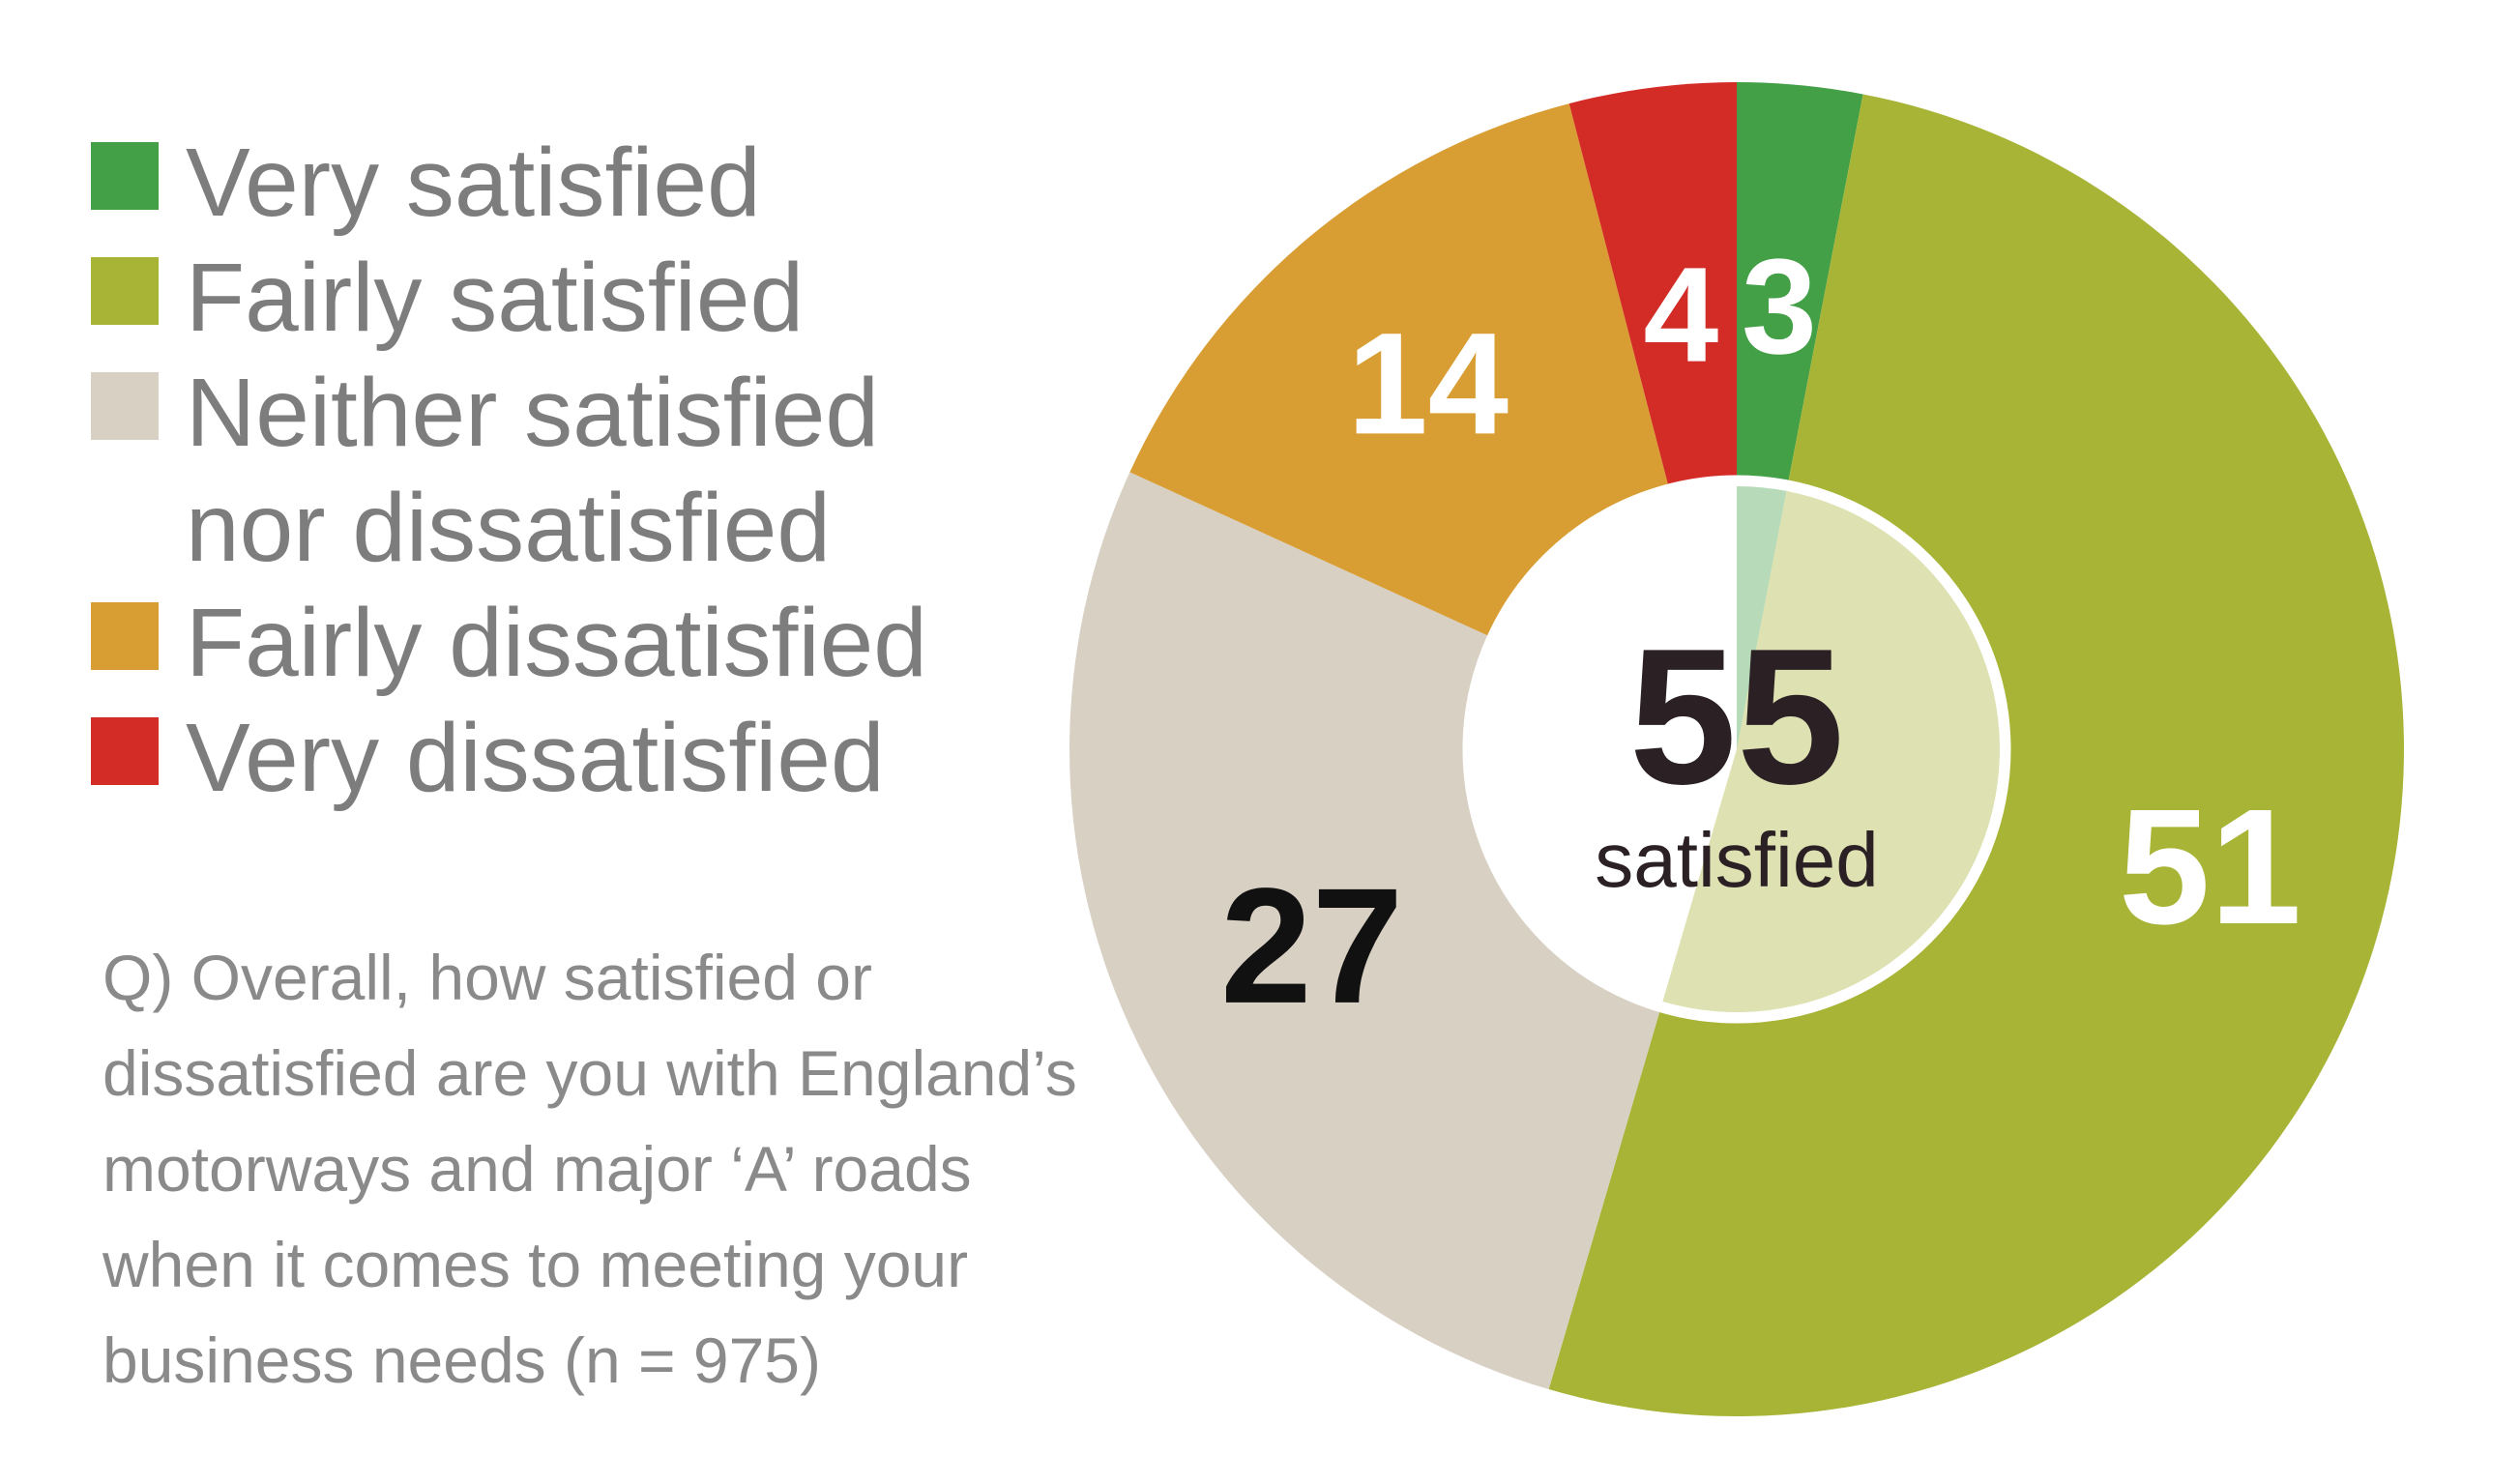 The width and height of the screenshot is (2520, 1483). Describe the element at coordinates (509, 528) in the screenshot. I see `legend-label-neither-line2: nor dissatisfied` at that location.